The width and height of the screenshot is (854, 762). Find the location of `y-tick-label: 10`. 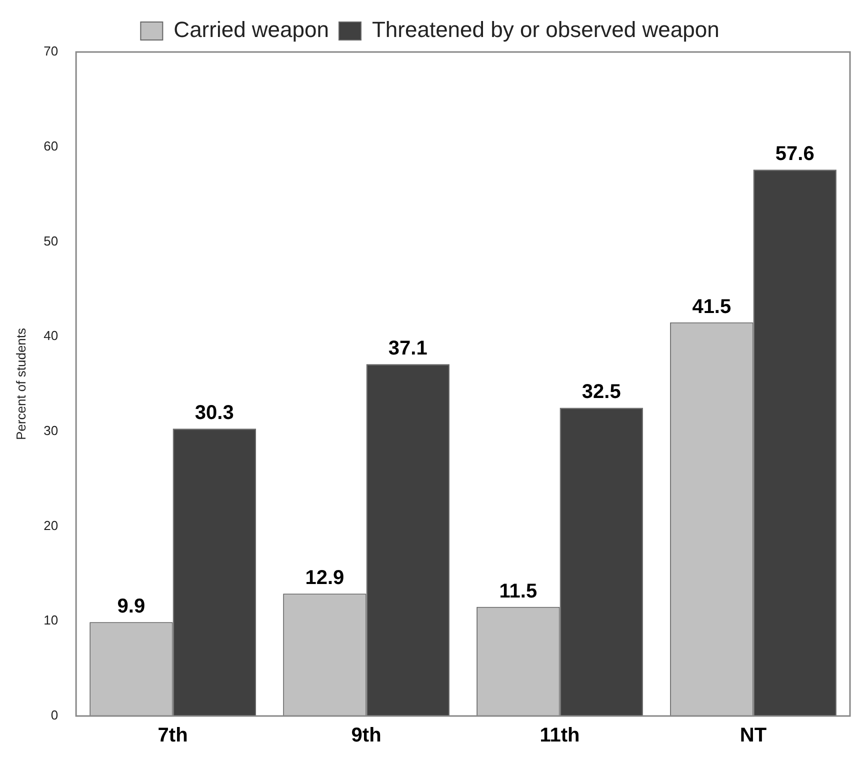

y-tick-label: 10 is located at coordinates (51, 620).